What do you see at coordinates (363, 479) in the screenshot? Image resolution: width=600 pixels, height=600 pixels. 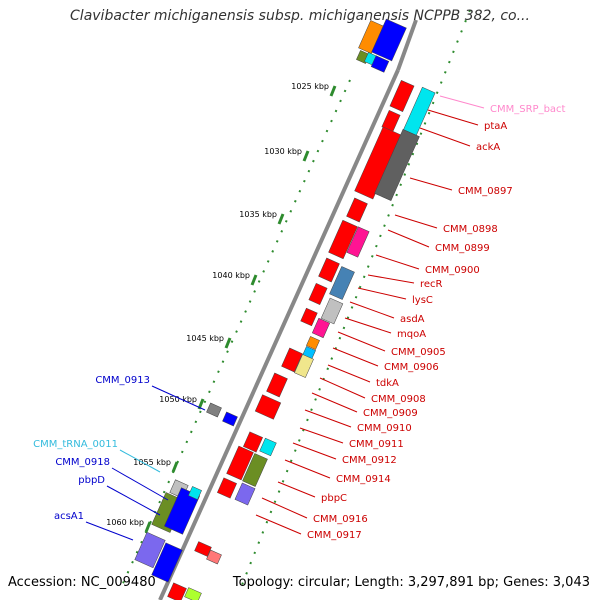 I see `gene-label: CMM_0914` at bounding box center [363, 479].